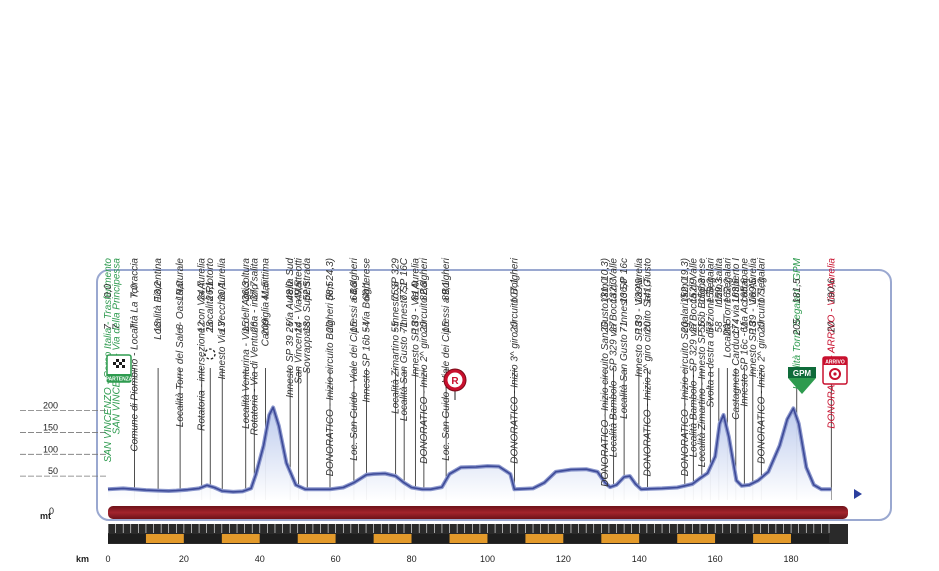 The height and width of the screenshot is (571, 939). I want to click on waypoint-description: Svolta a destra direzione Segalari, so click(710, 332).